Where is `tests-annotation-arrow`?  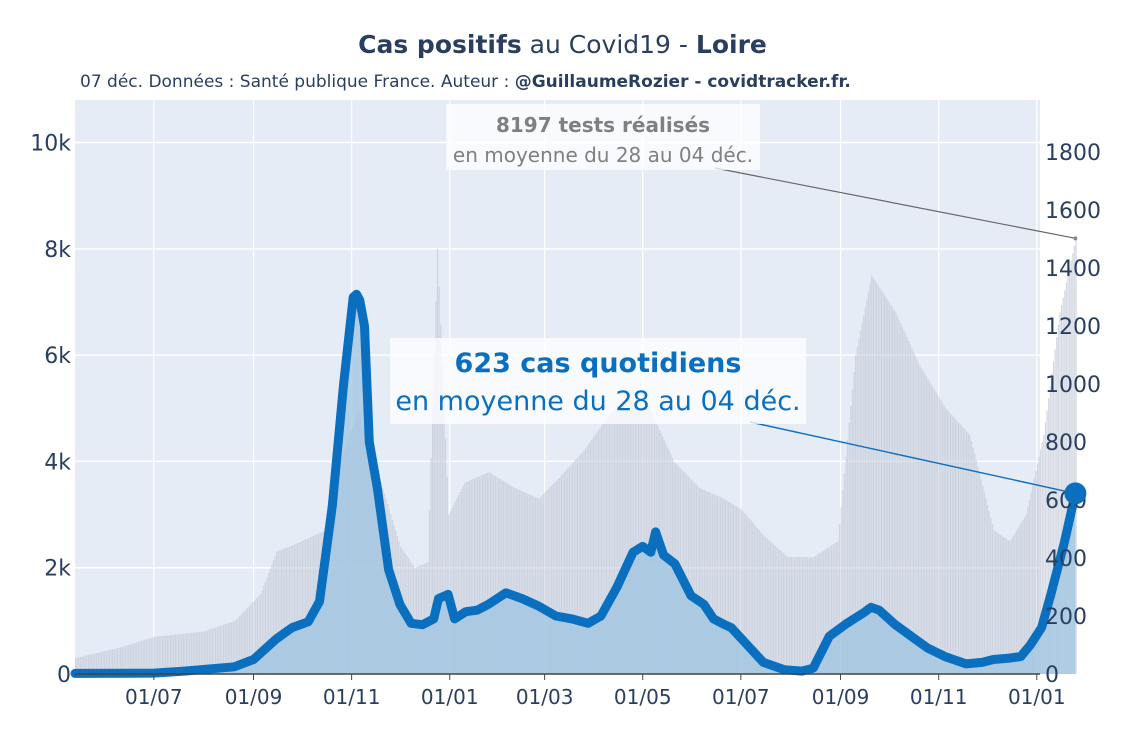
tests-annotation-arrow is located at coordinates (895, 203).